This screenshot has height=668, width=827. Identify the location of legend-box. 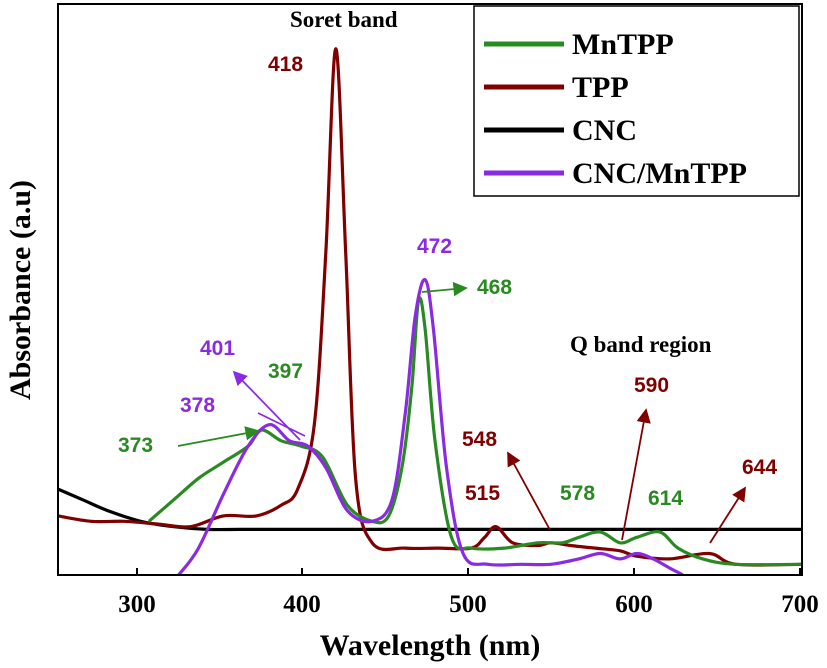
(636, 101).